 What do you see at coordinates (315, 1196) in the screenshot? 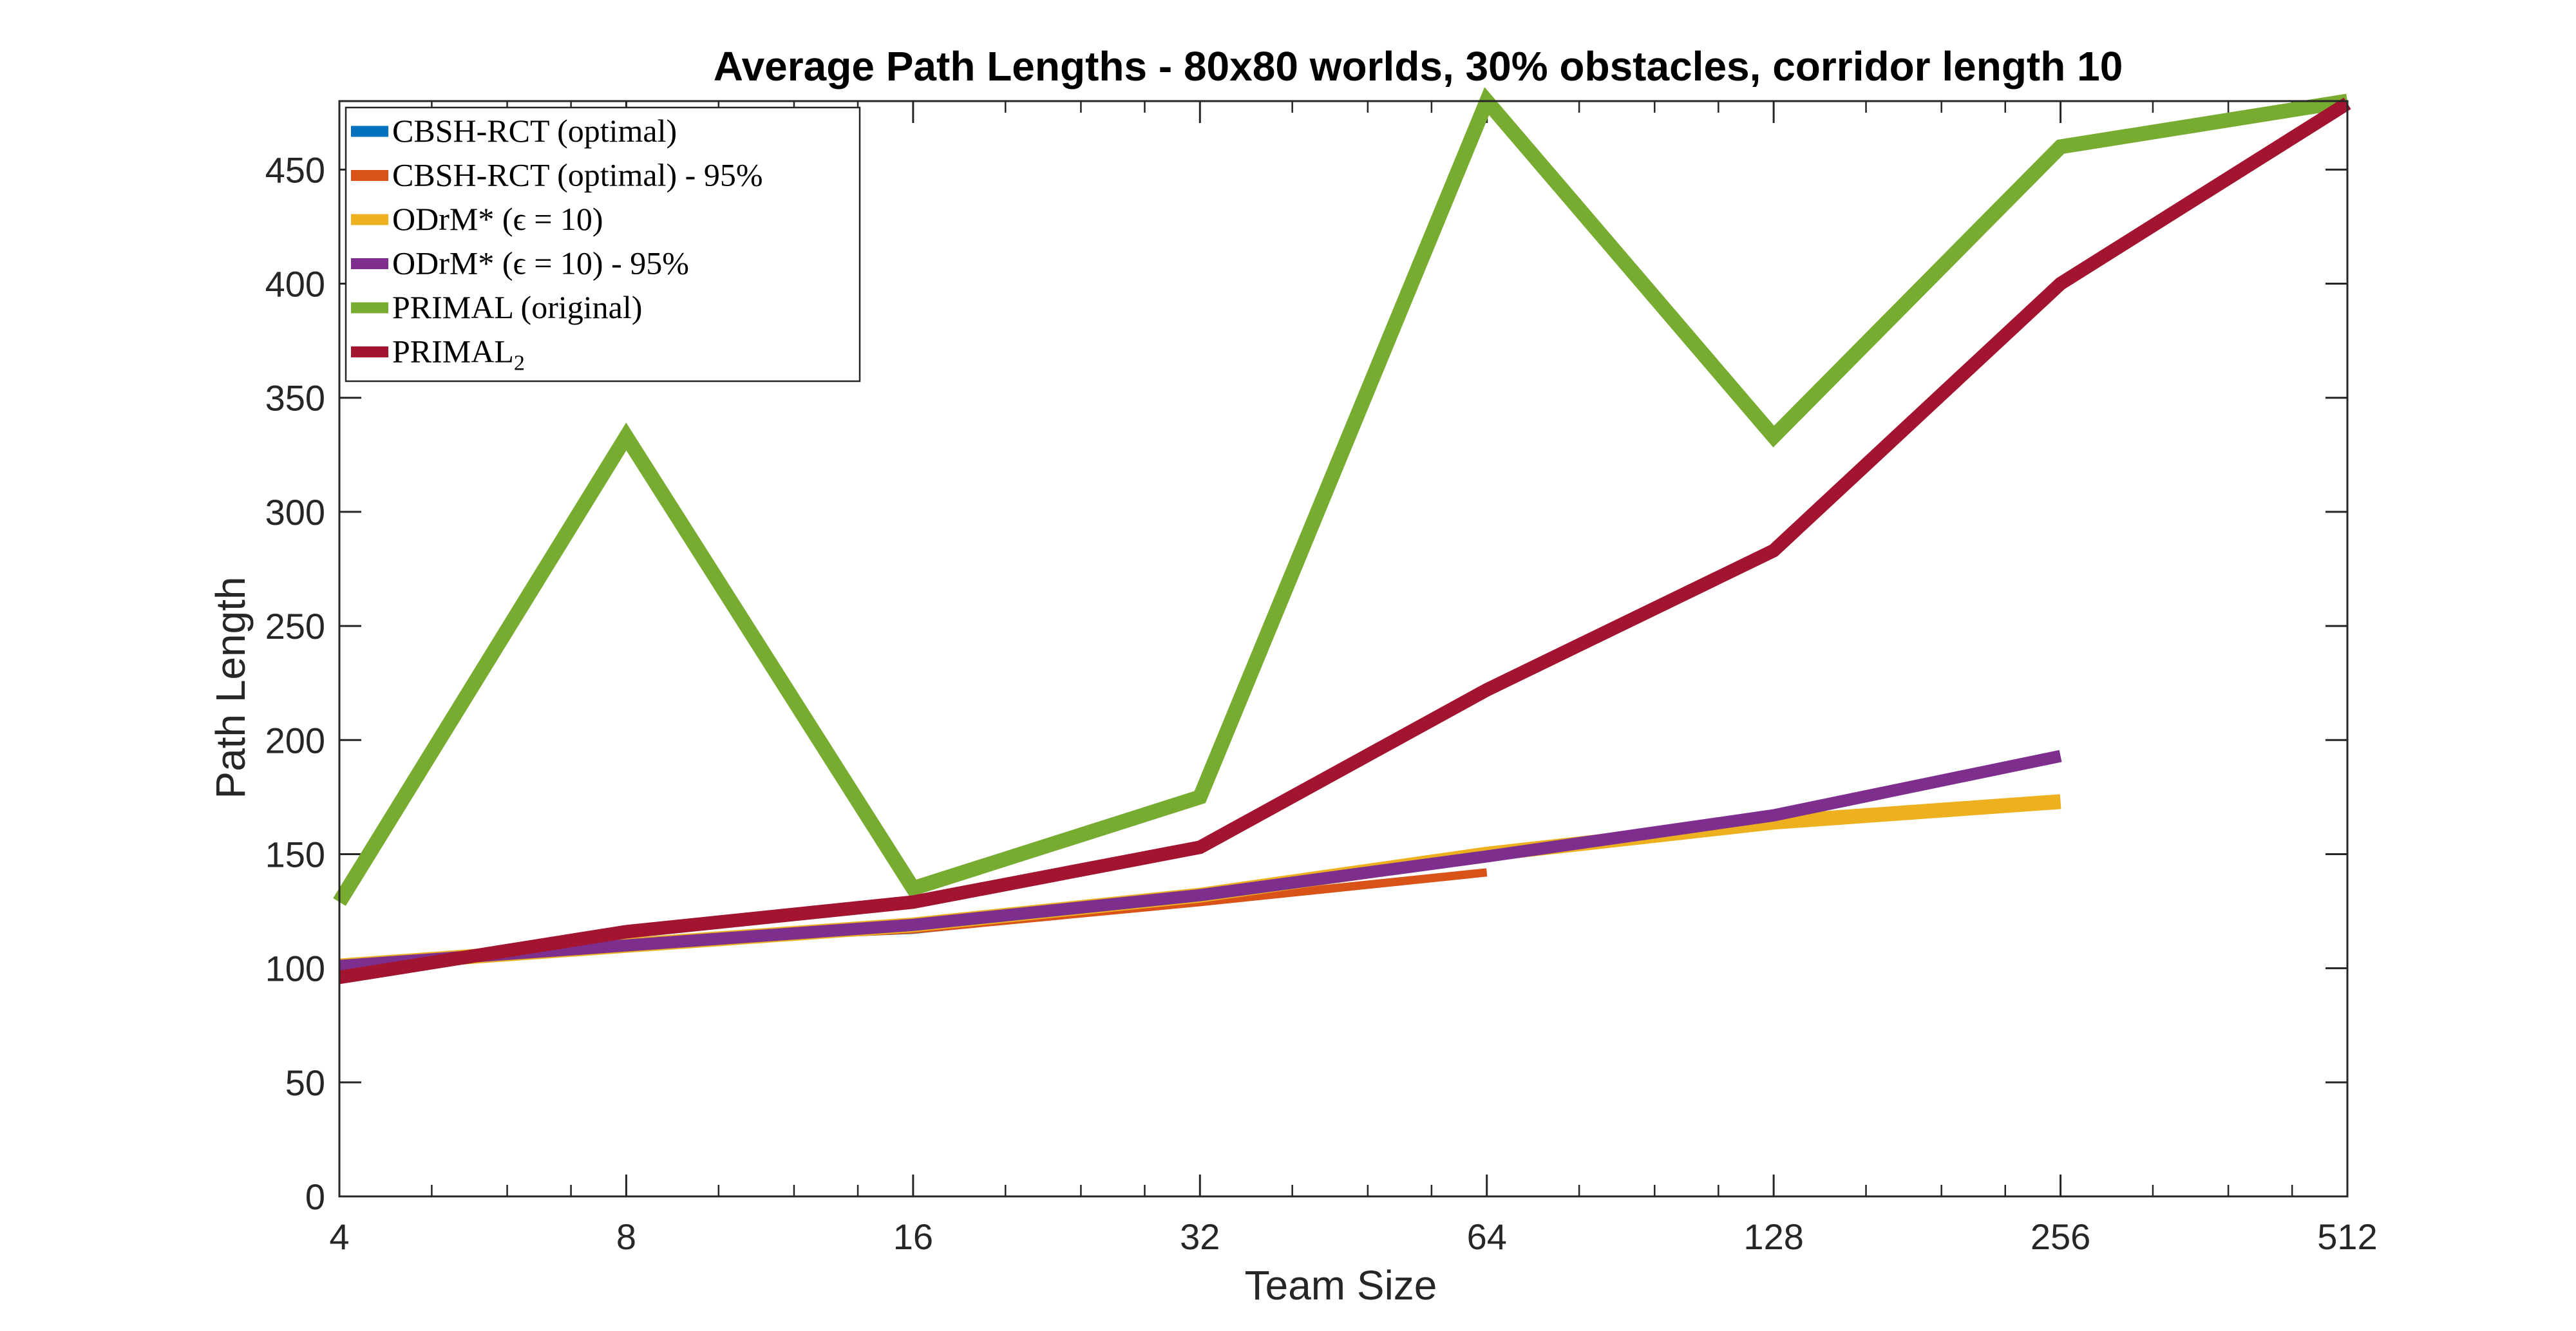
I see `y-tick-label: 0` at bounding box center [315, 1196].